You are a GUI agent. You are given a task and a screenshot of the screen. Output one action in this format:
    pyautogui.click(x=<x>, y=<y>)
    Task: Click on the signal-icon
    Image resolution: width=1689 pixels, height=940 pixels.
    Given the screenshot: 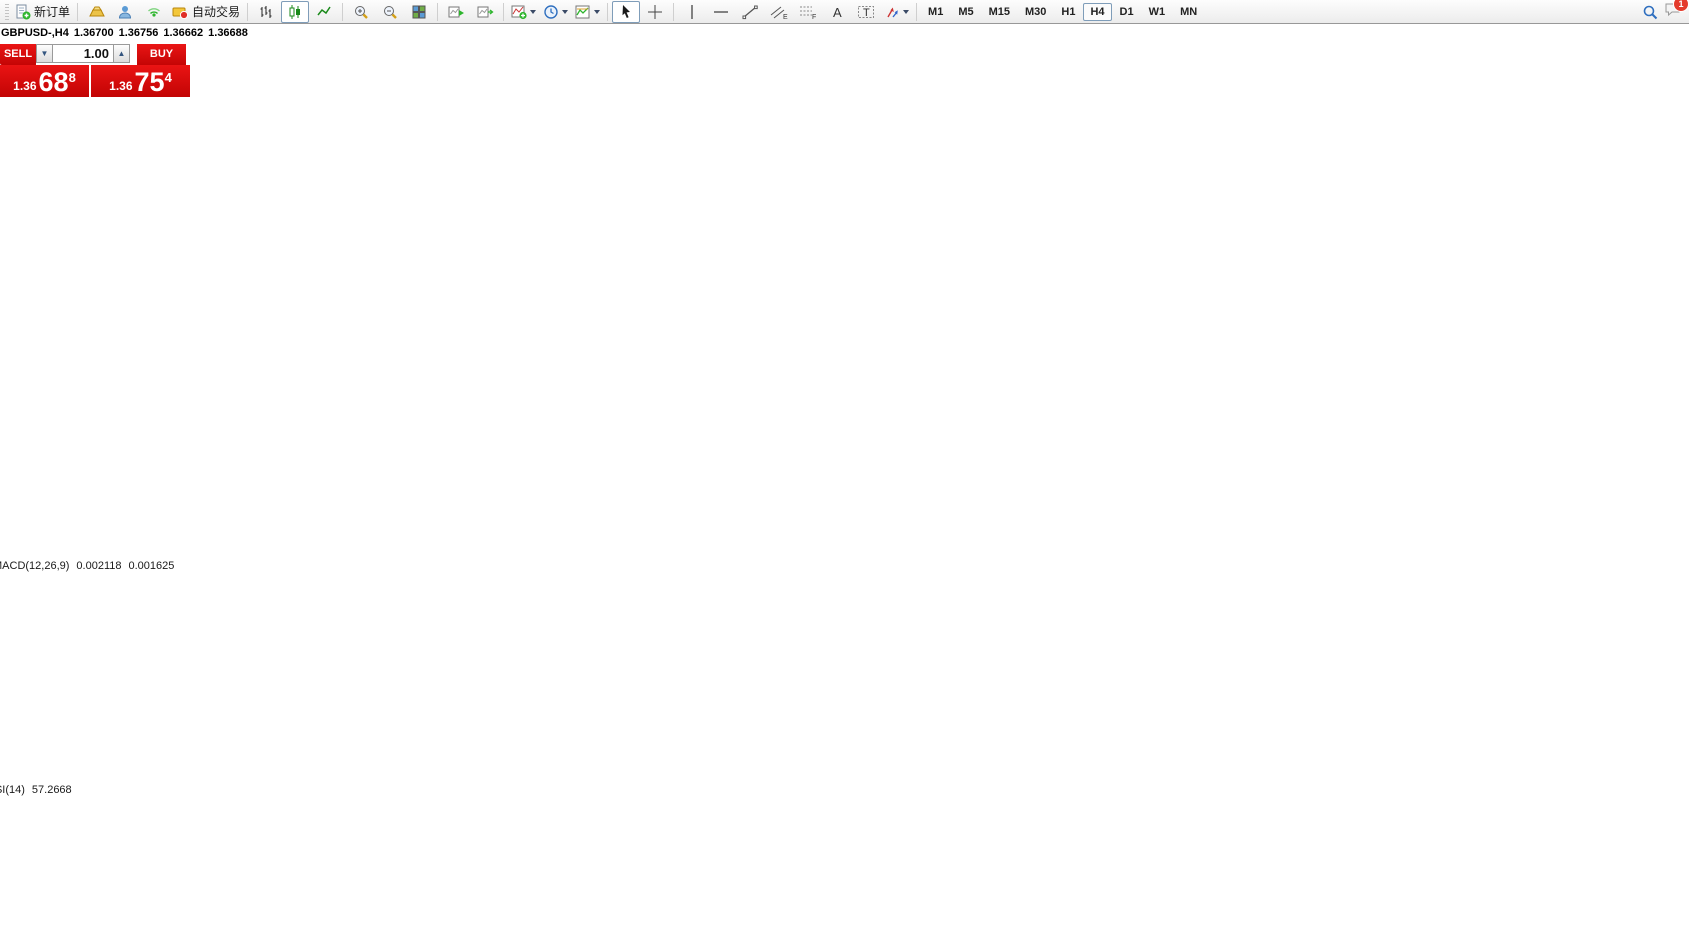 What is the action you would take?
    pyautogui.click(x=154, y=12)
    